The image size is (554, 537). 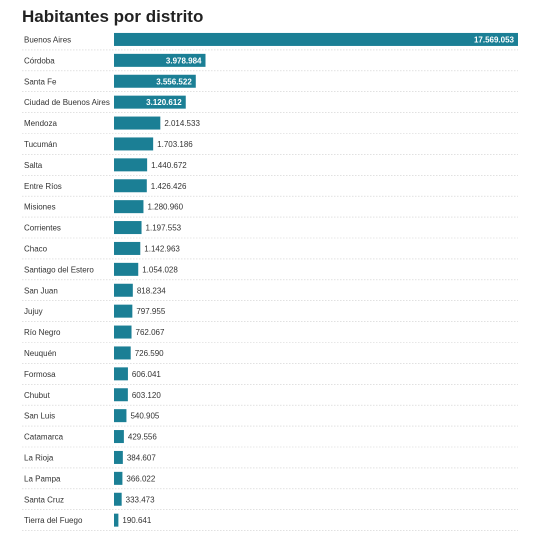 What do you see at coordinates (151, 290) in the screenshot?
I see `value-label: 818.234` at bounding box center [151, 290].